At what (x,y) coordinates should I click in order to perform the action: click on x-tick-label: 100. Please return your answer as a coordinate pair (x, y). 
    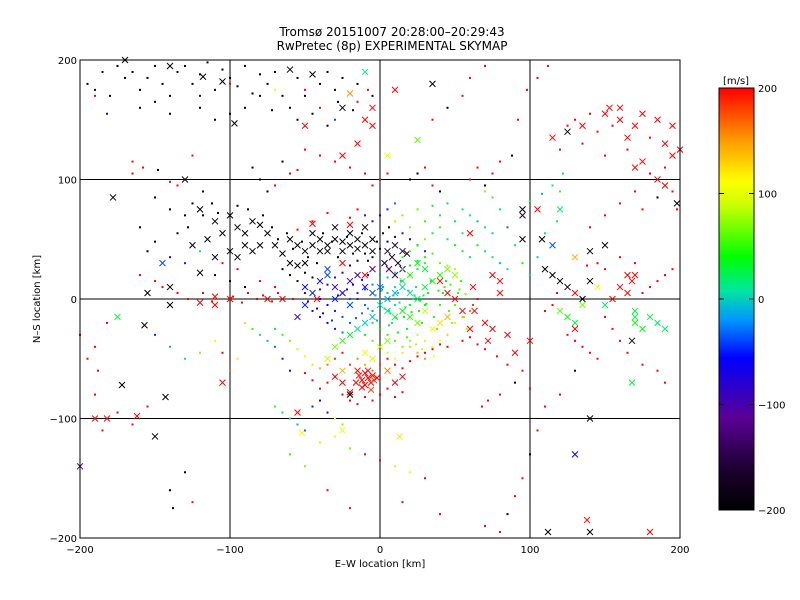
    Looking at the image, I should click on (529, 550).